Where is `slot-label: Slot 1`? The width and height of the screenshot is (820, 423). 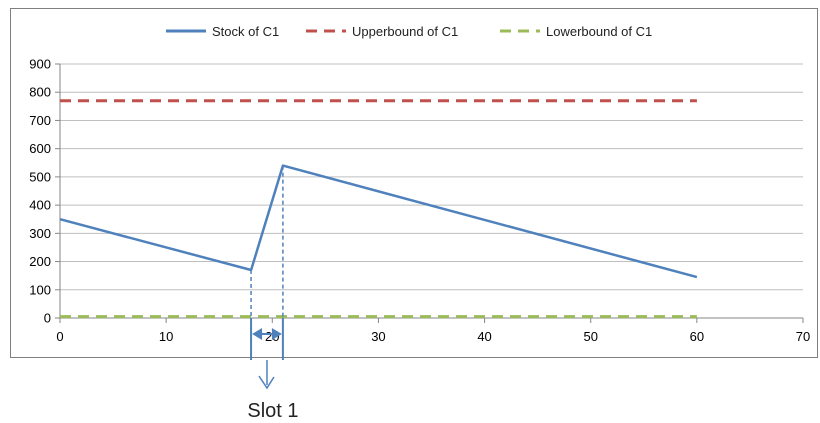
slot-label: Slot 1 is located at coordinates (272, 411).